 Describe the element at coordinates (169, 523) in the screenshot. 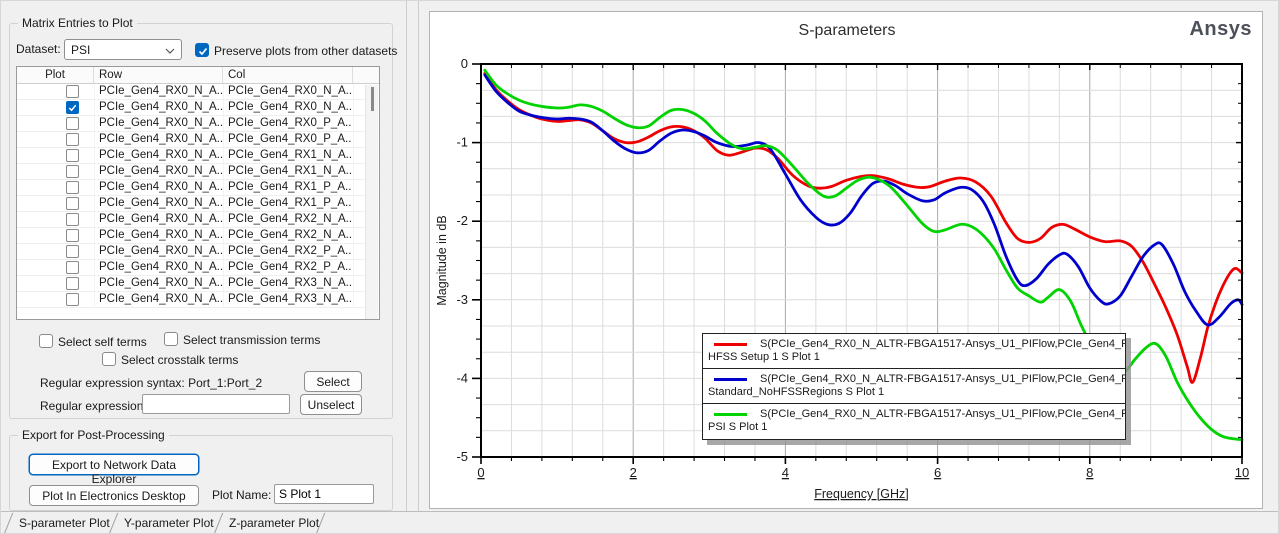

I see `tab-y-parameter-plot: Y-parameter Plot` at that location.